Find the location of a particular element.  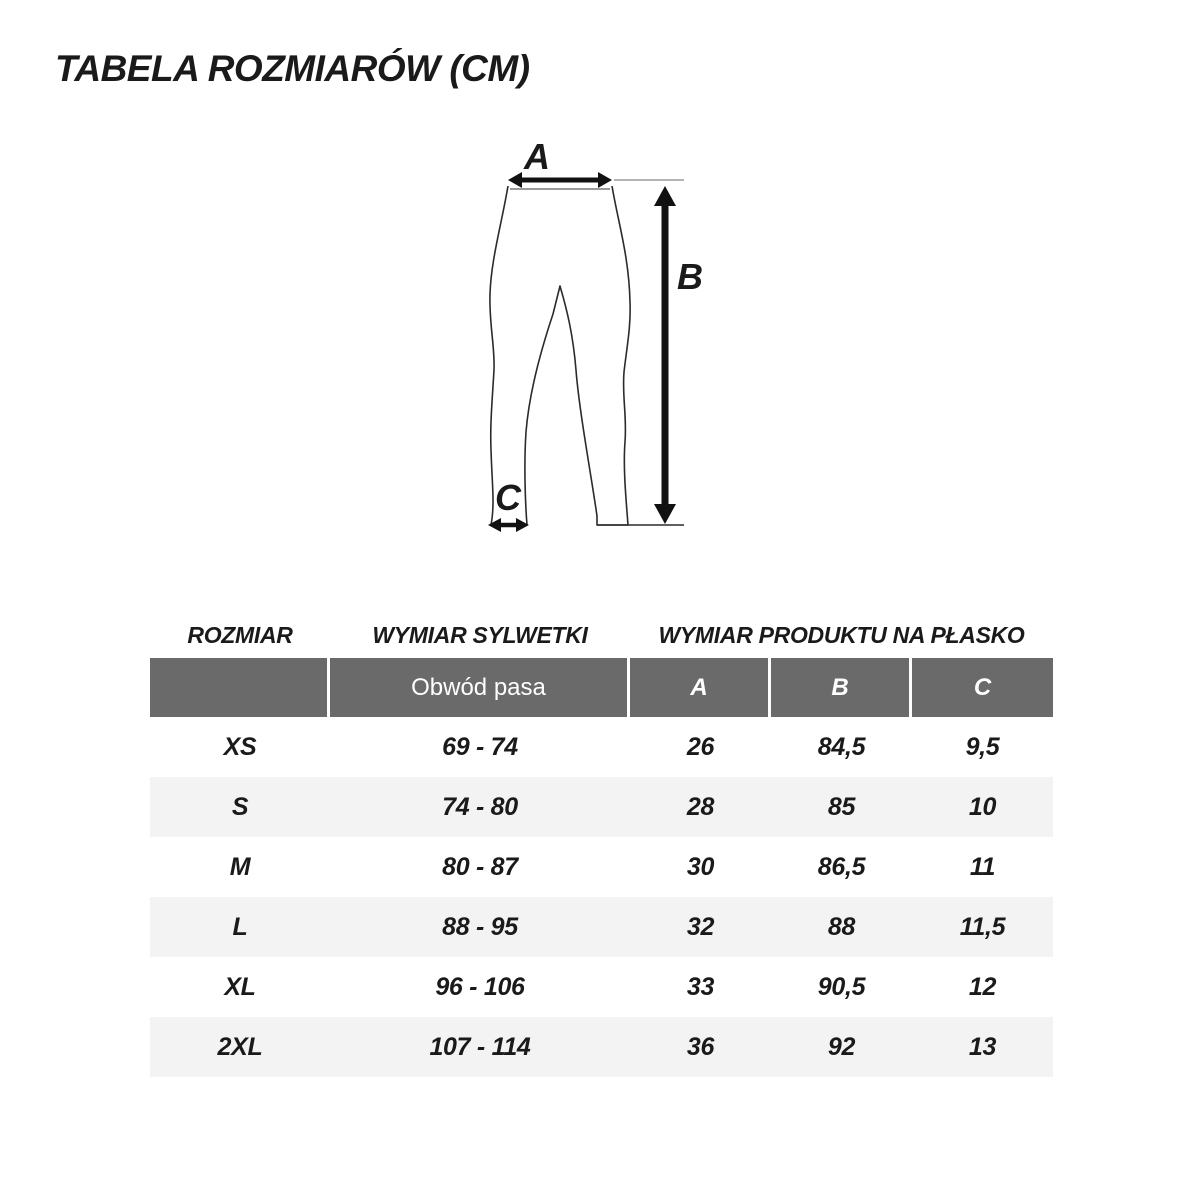

cell-c: 11,5 is located at coordinates (982, 926).